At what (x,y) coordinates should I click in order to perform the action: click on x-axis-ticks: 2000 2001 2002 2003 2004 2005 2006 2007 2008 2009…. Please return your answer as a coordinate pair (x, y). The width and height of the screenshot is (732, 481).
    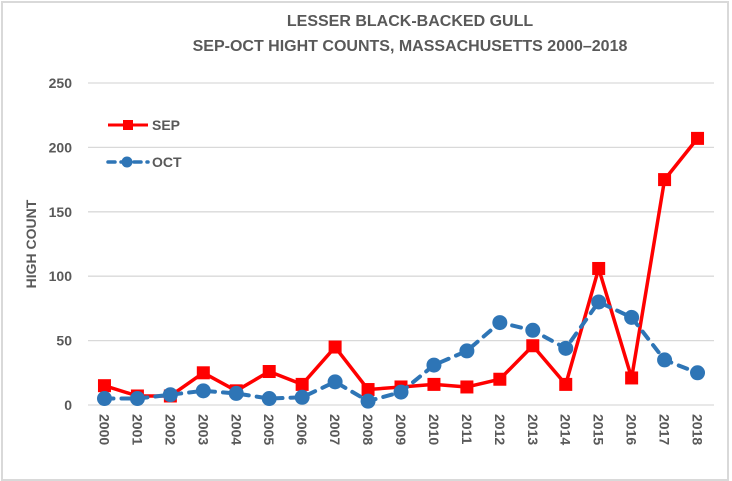
    Looking at the image, I should click on (400, 429).